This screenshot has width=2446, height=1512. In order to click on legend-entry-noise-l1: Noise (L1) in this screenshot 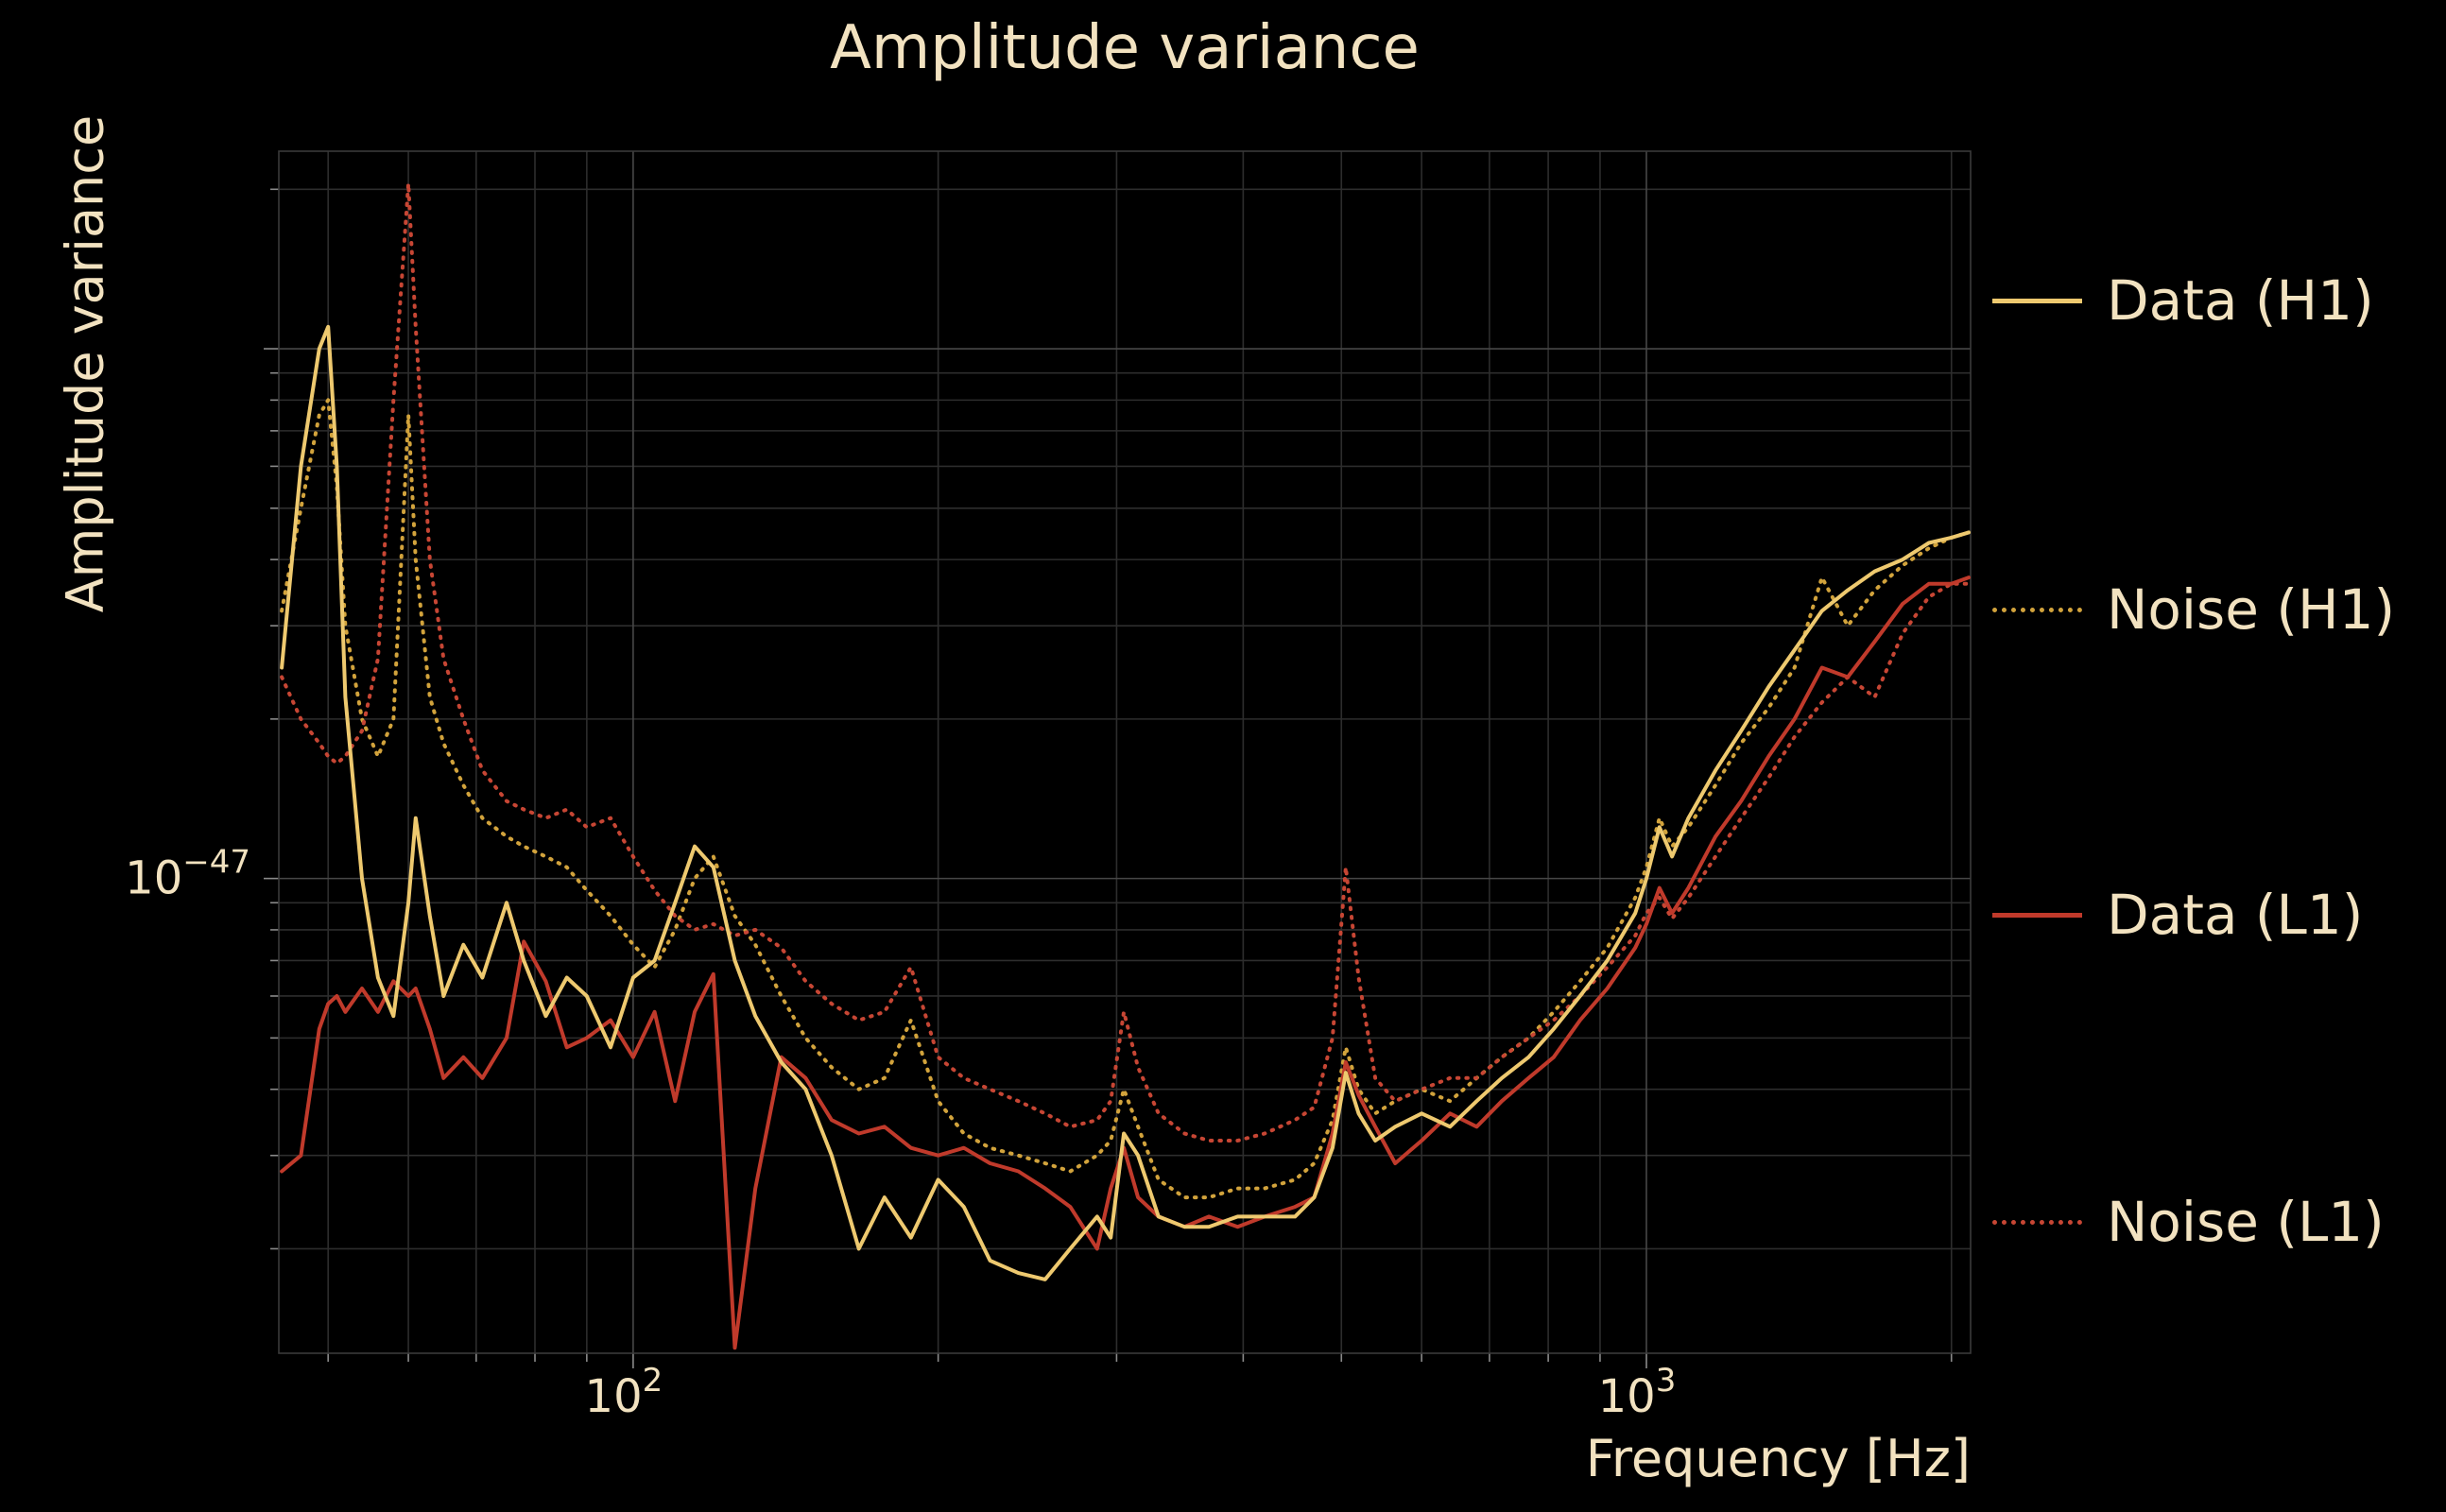, I will do `click(2188, 1222)`.